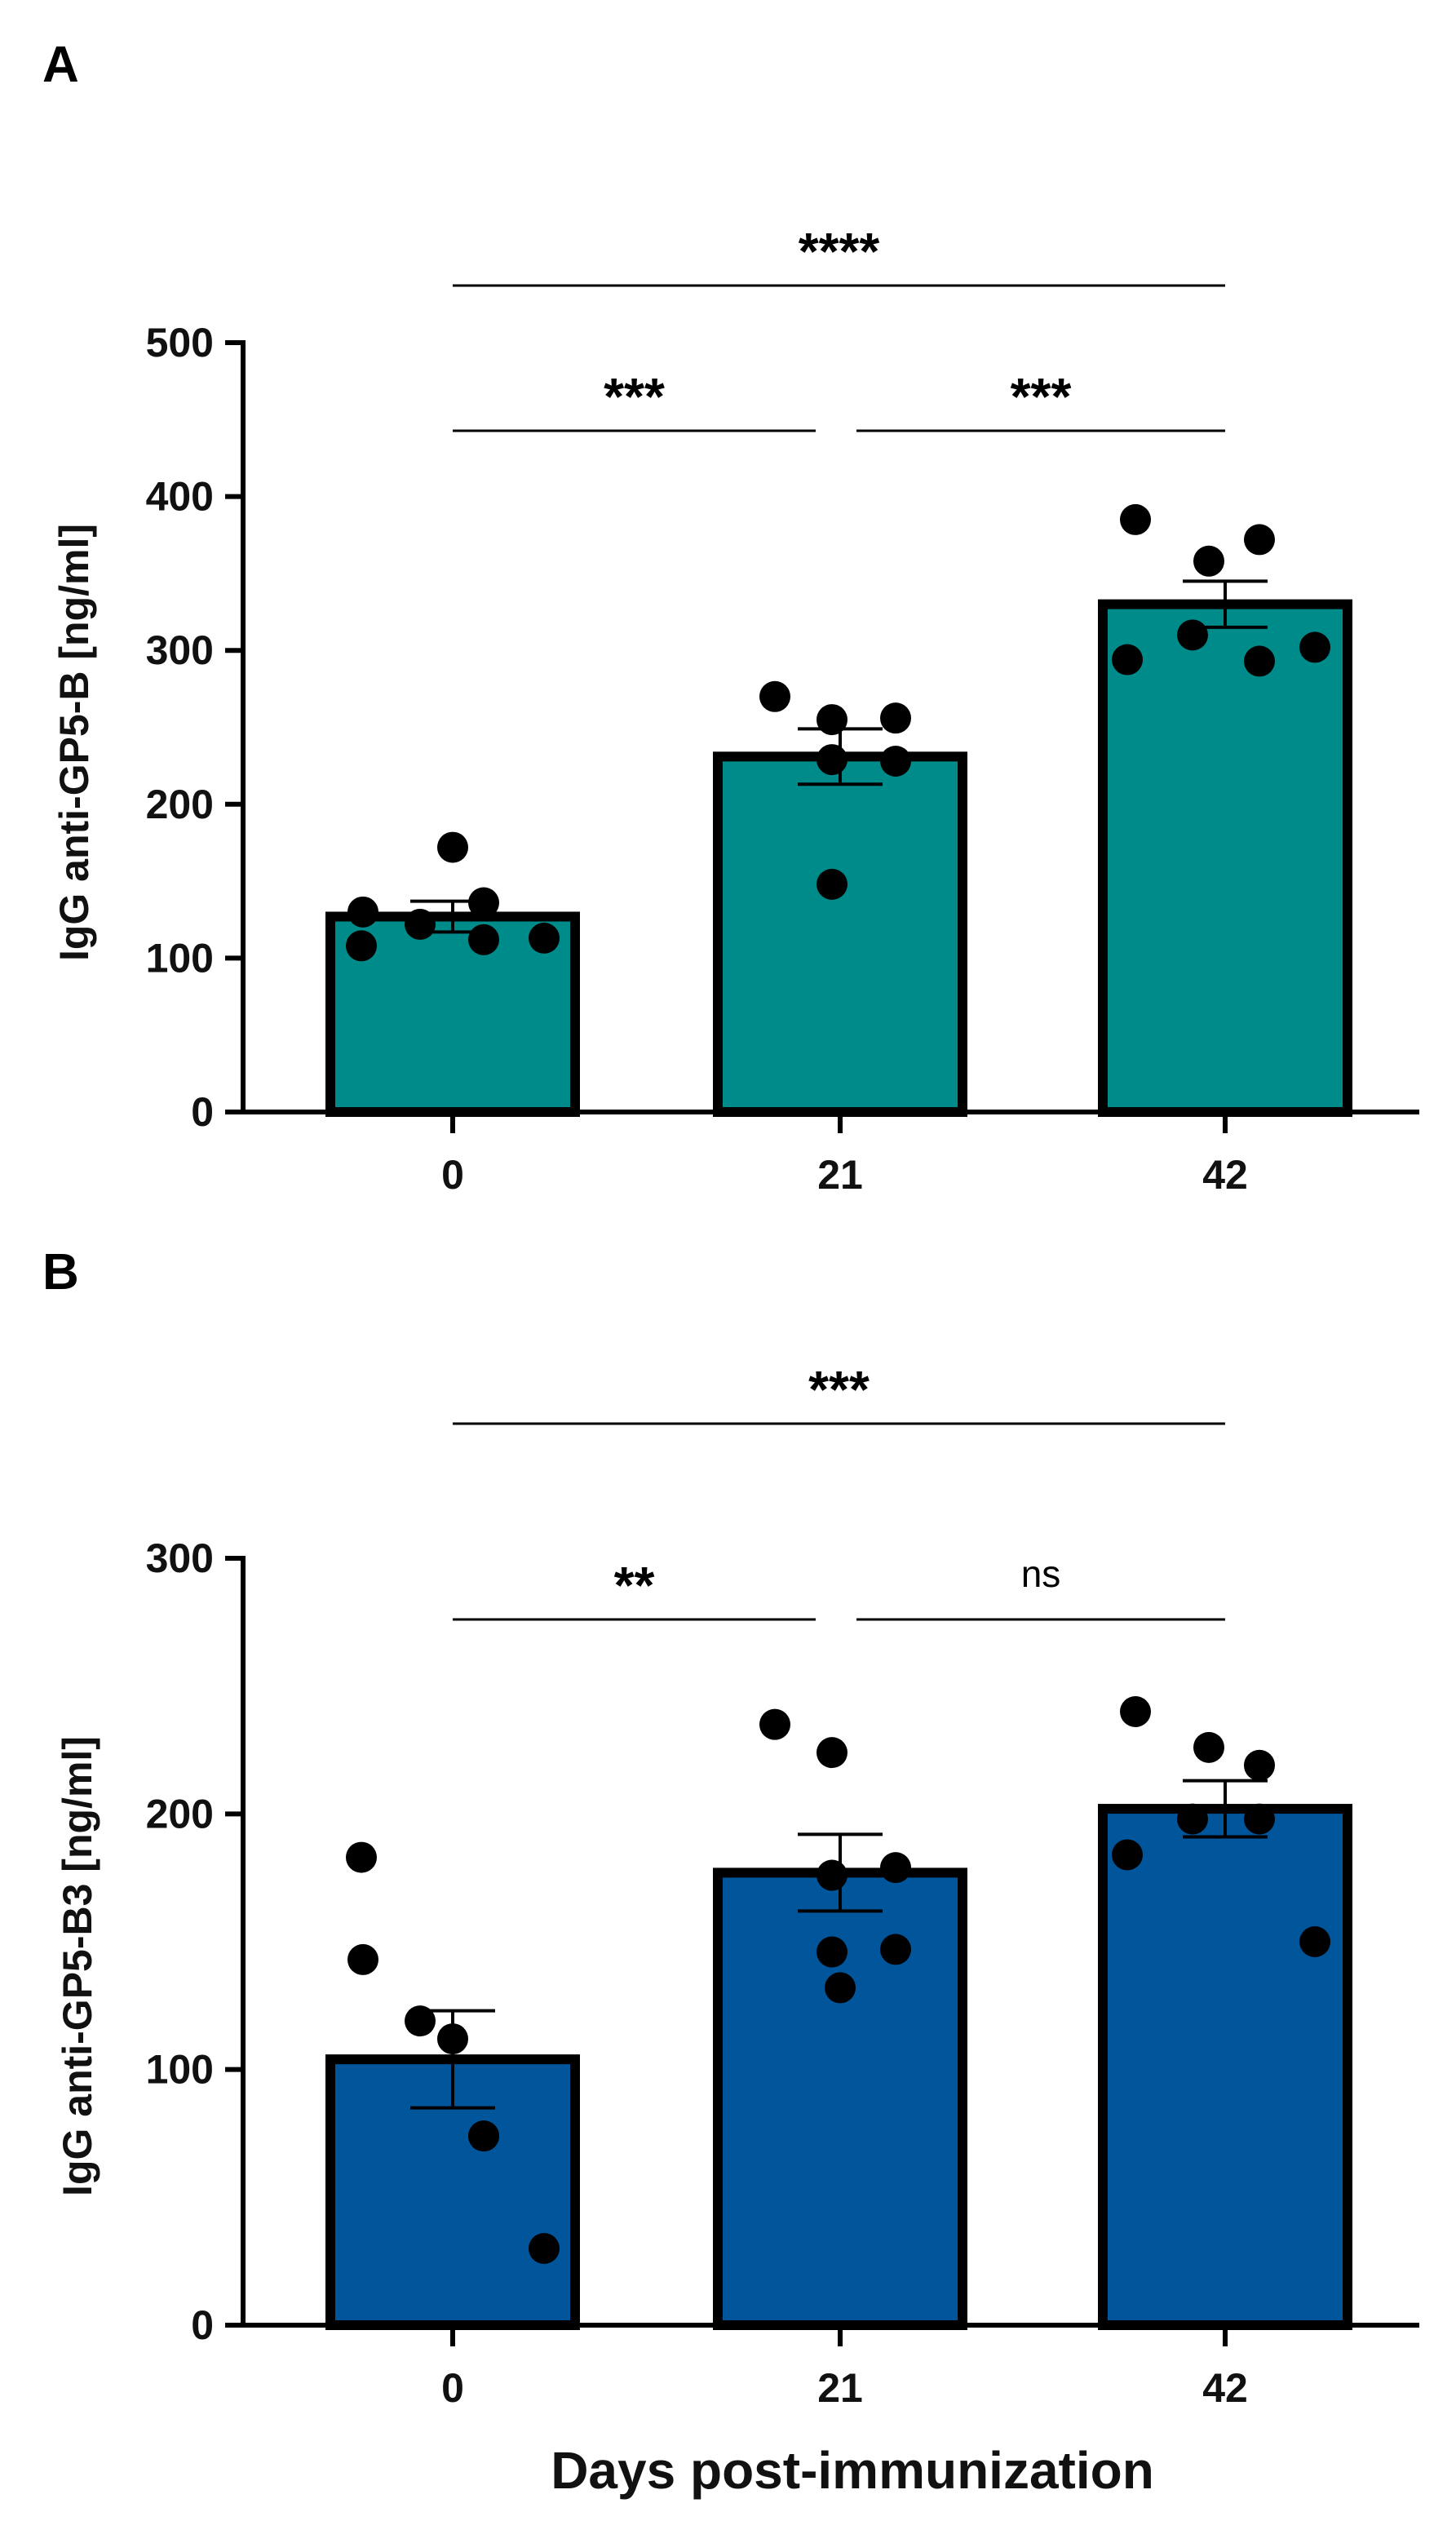 Image resolution: width=1456 pixels, height=2543 pixels. Describe the element at coordinates (853, 2470) in the screenshot. I see `panel-b-x-axis-title: Days post-immunization` at that location.